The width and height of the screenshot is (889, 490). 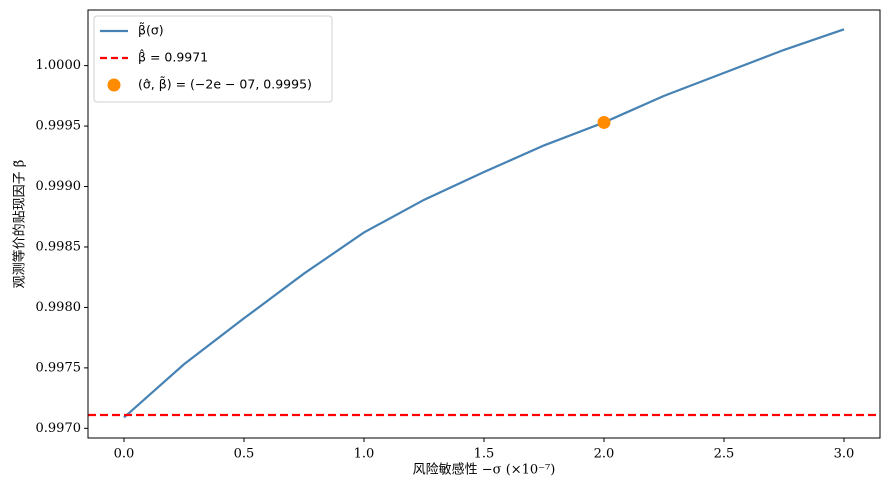 I want to click on y-tick-label: 1.0000, so click(x=59, y=65).